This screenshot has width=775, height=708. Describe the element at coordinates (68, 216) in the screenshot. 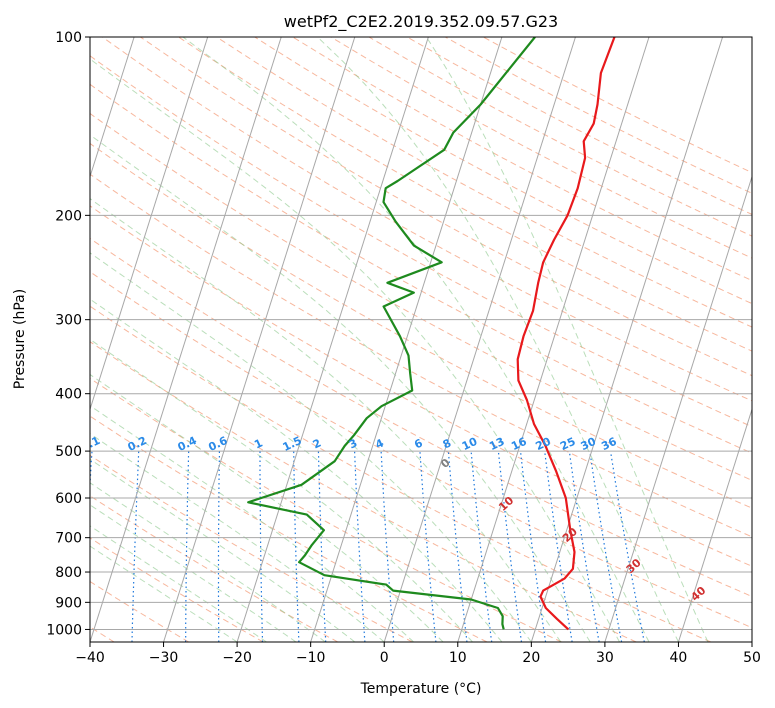

I see `y-tick-label: 200` at that location.